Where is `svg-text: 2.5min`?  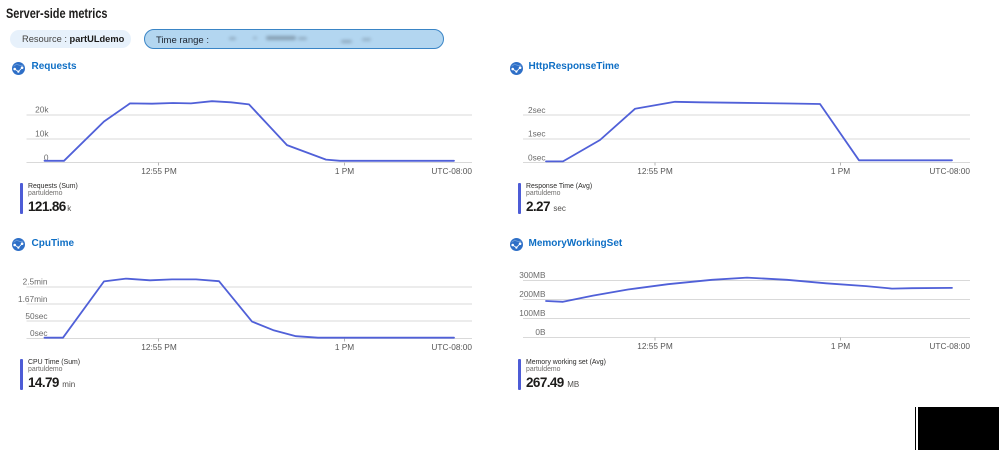 svg-text: 2.5min is located at coordinates (35, 282).